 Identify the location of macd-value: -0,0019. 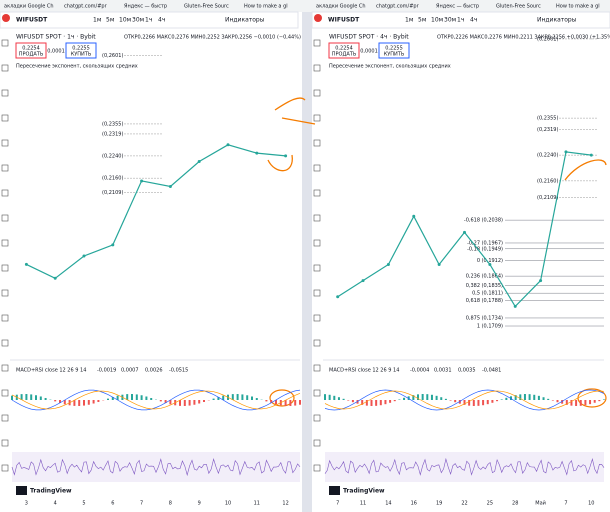
(106, 371).